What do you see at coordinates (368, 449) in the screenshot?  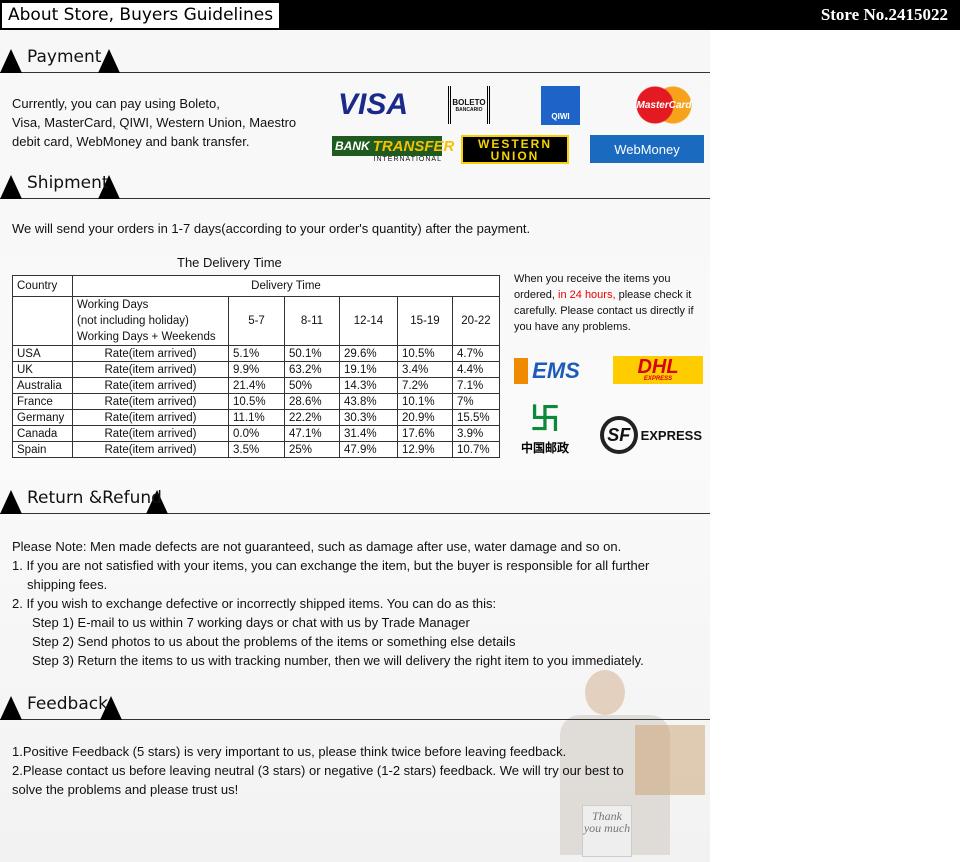 I see `rate-cell: 47.9%` at bounding box center [368, 449].